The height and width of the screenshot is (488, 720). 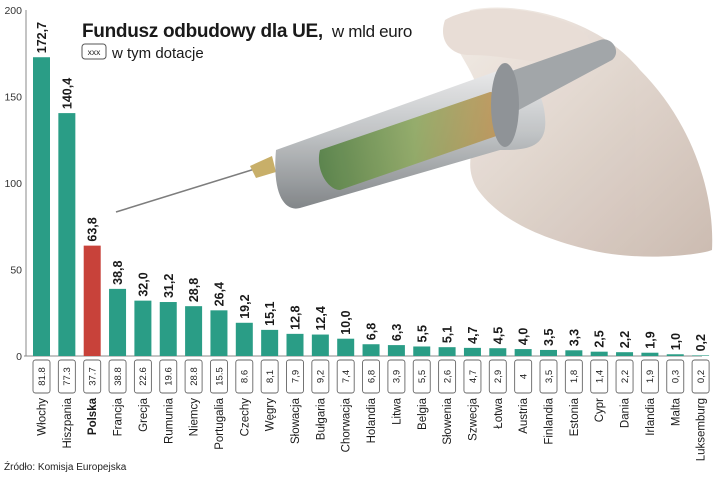 What do you see at coordinates (42, 376) in the screenshot?
I see `grants-label: 81.8` at bounding box center [42, 376].